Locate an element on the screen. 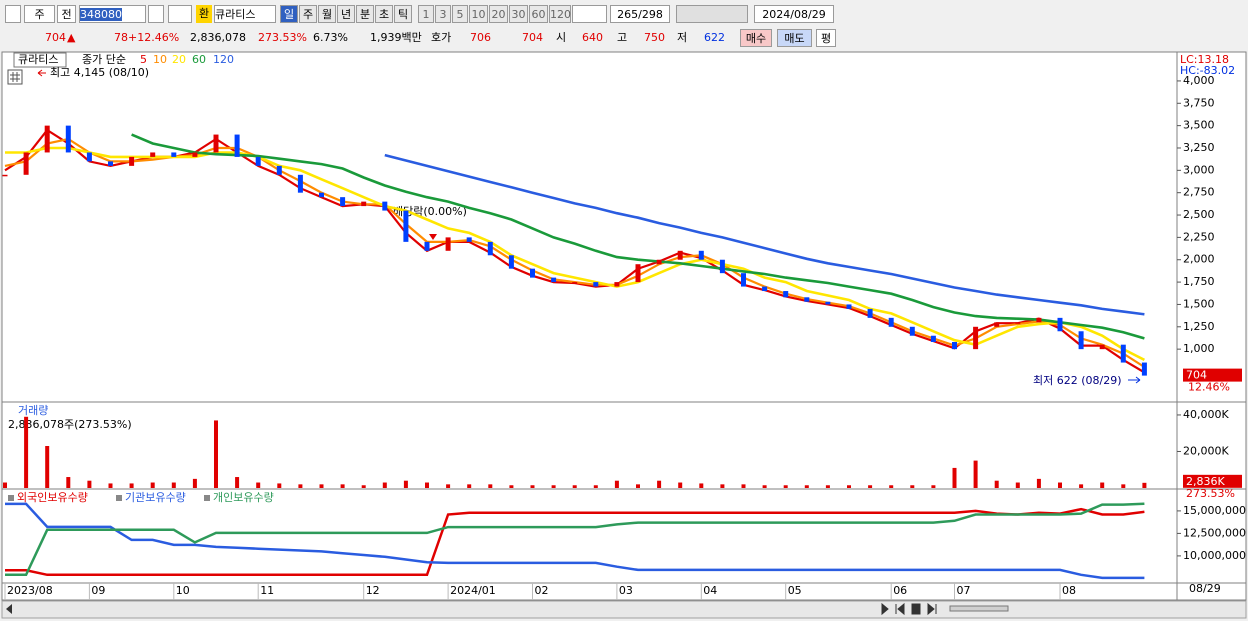 The height and width of the screenshot is (621, 1248). volume-rate: 273.53% is located at coordinates (282, 37).